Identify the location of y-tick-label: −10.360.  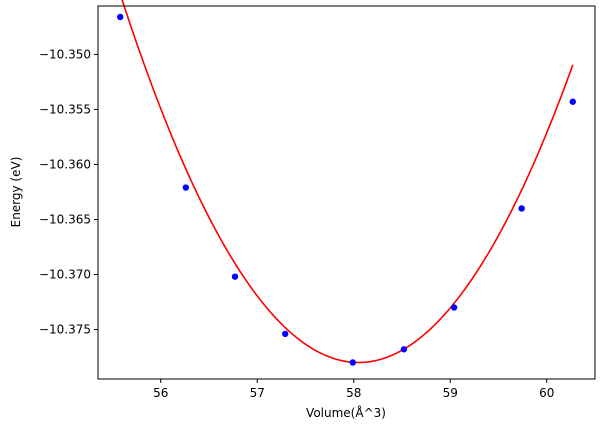
(65, 164).